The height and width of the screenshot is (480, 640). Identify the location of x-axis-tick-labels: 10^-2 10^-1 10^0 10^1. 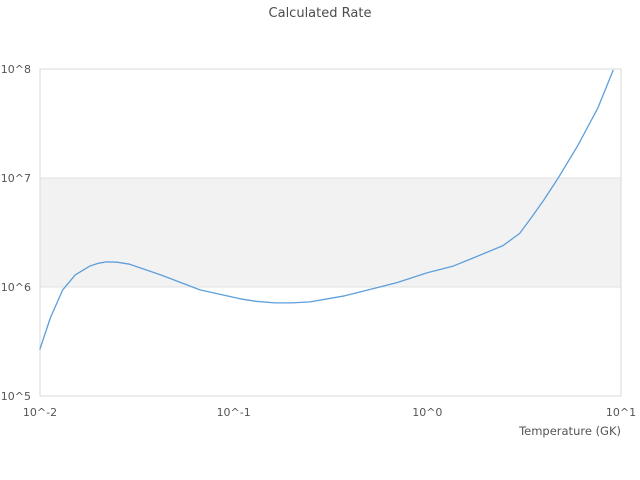
(329, 412).